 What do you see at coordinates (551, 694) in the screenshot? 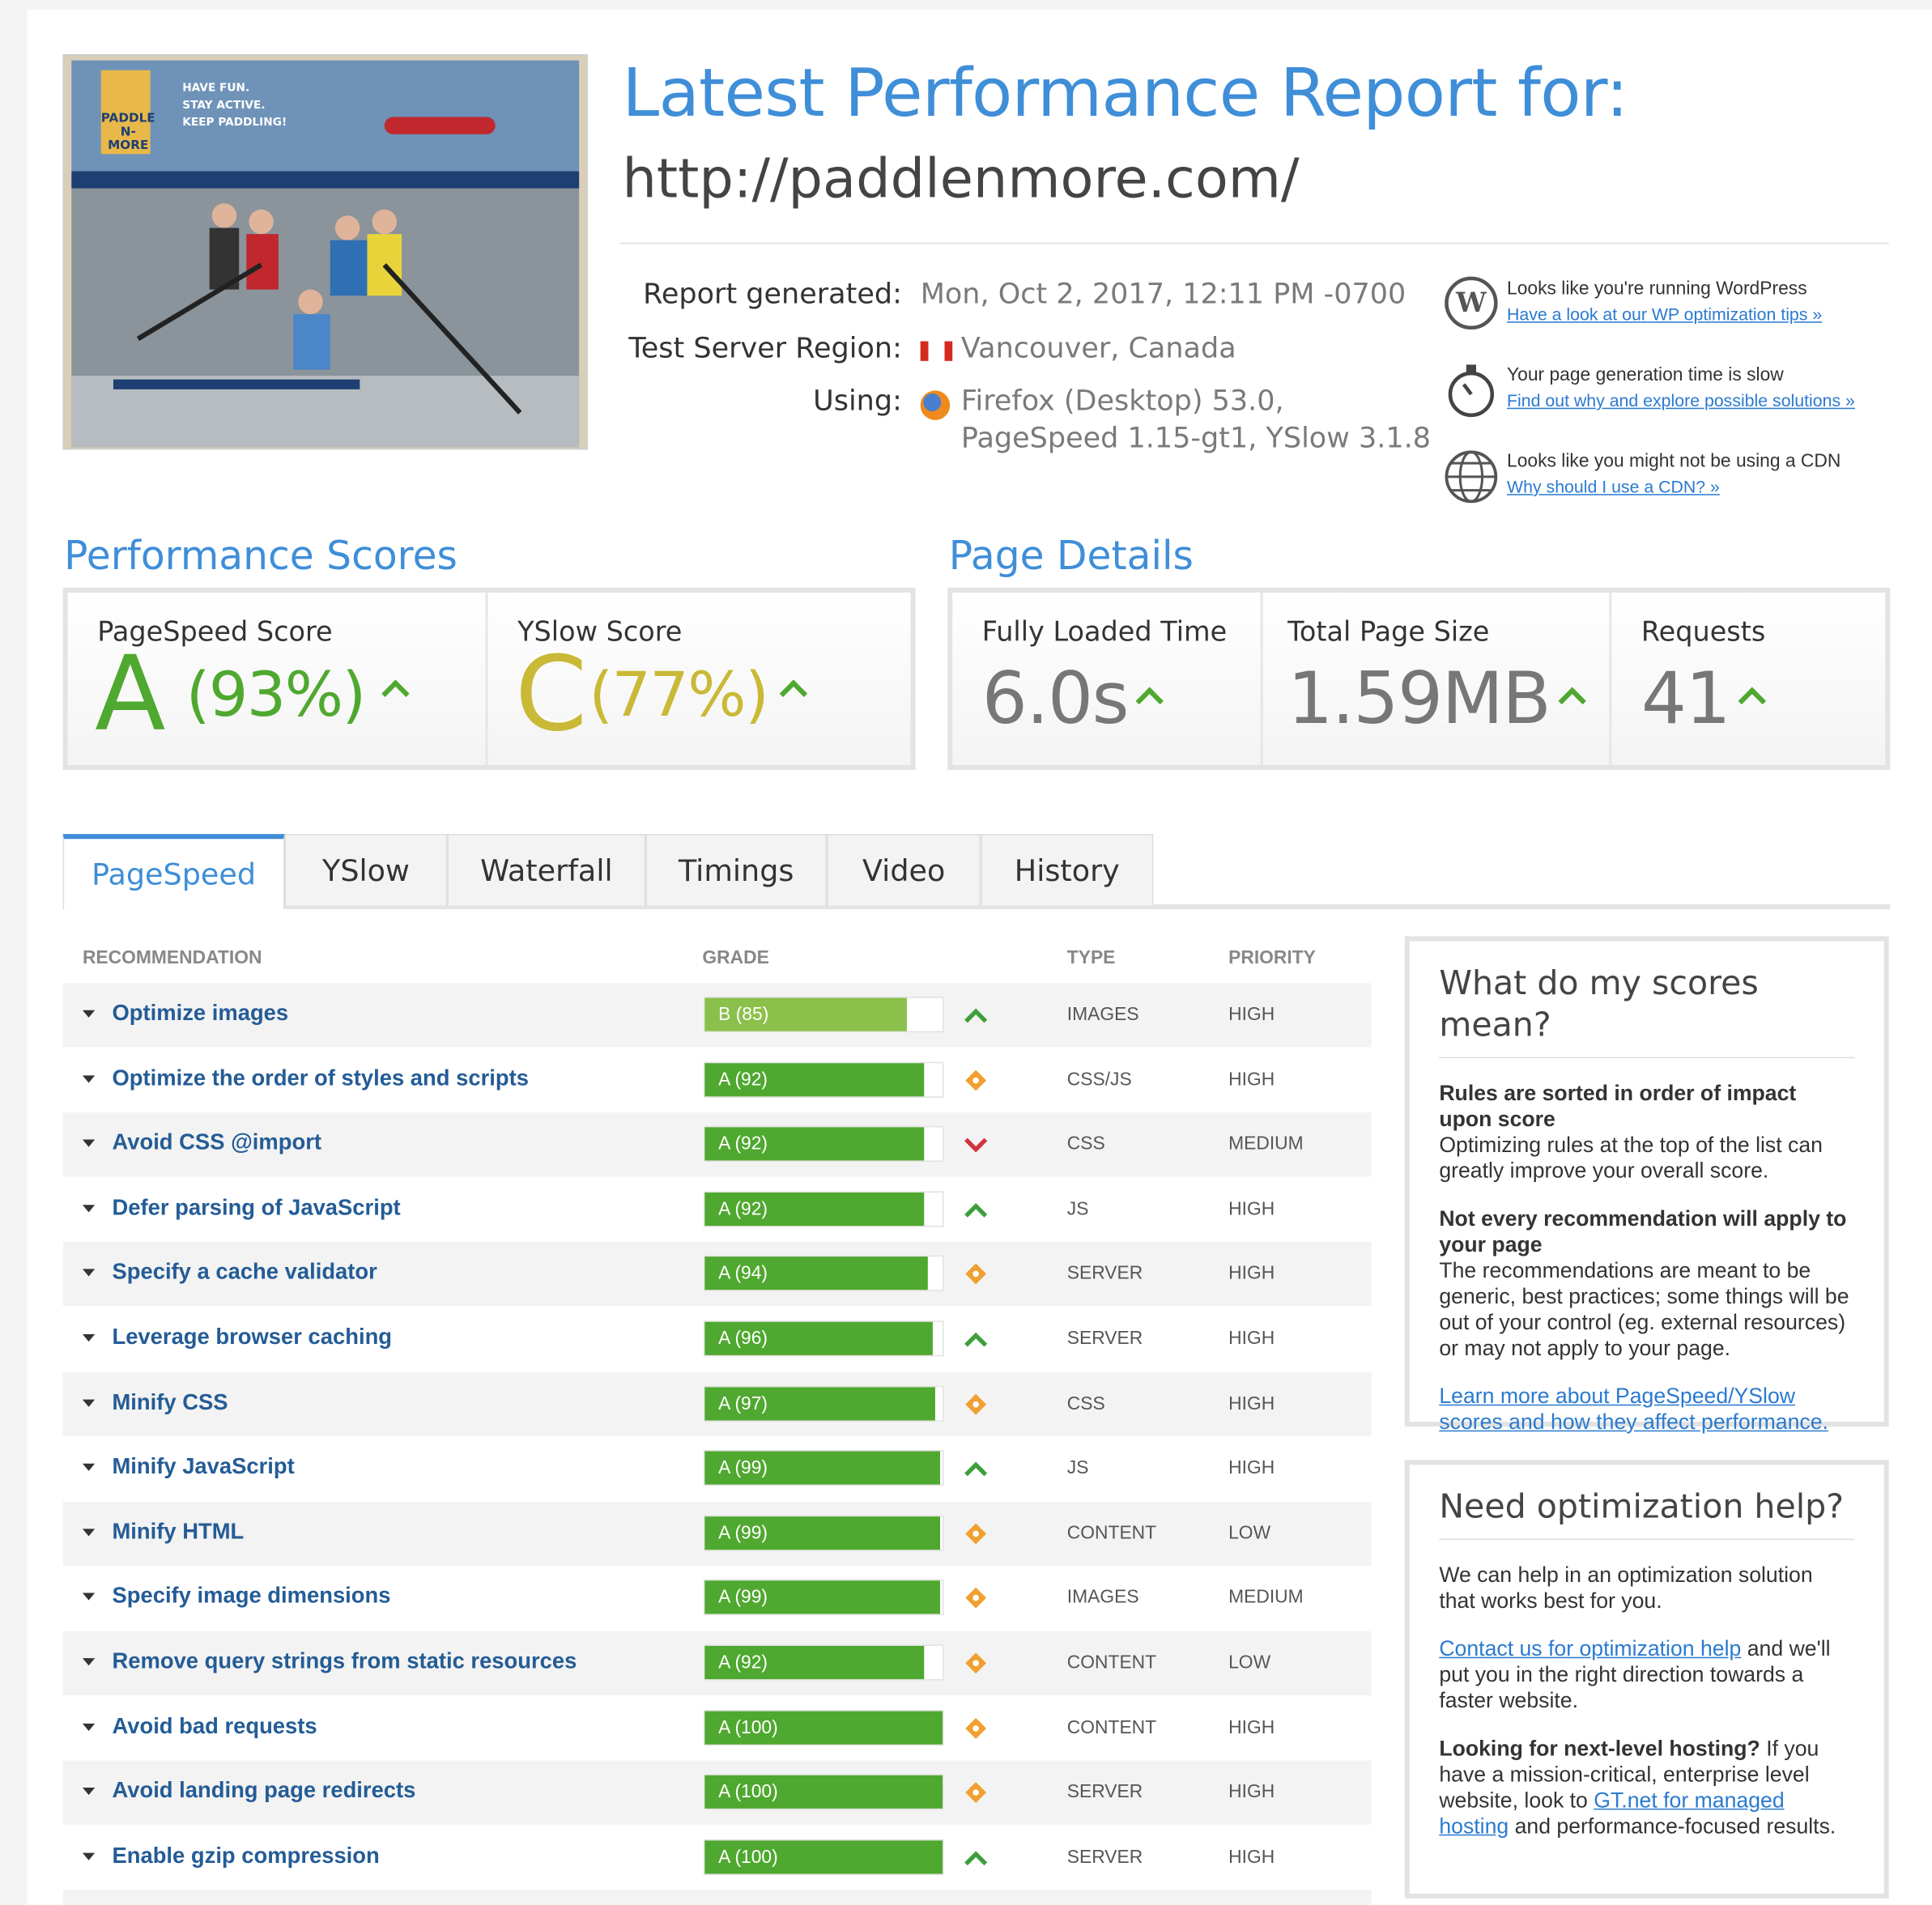
I see `score-grade: C` at bounding box center [551, 694].